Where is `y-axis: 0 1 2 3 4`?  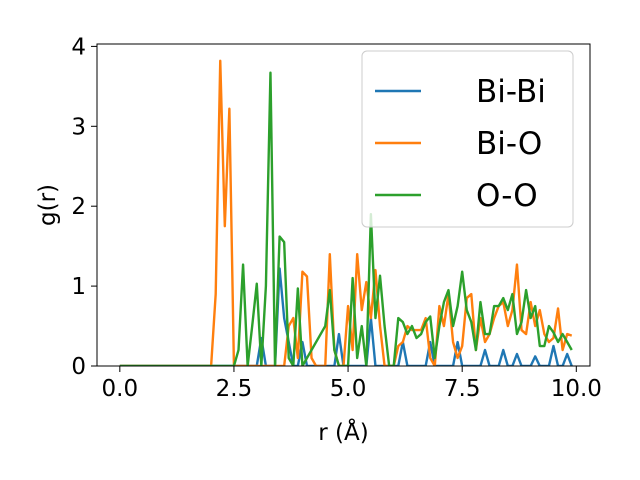 y-axis: 0 1 2 3 4 is located at coordinates (84, 207).